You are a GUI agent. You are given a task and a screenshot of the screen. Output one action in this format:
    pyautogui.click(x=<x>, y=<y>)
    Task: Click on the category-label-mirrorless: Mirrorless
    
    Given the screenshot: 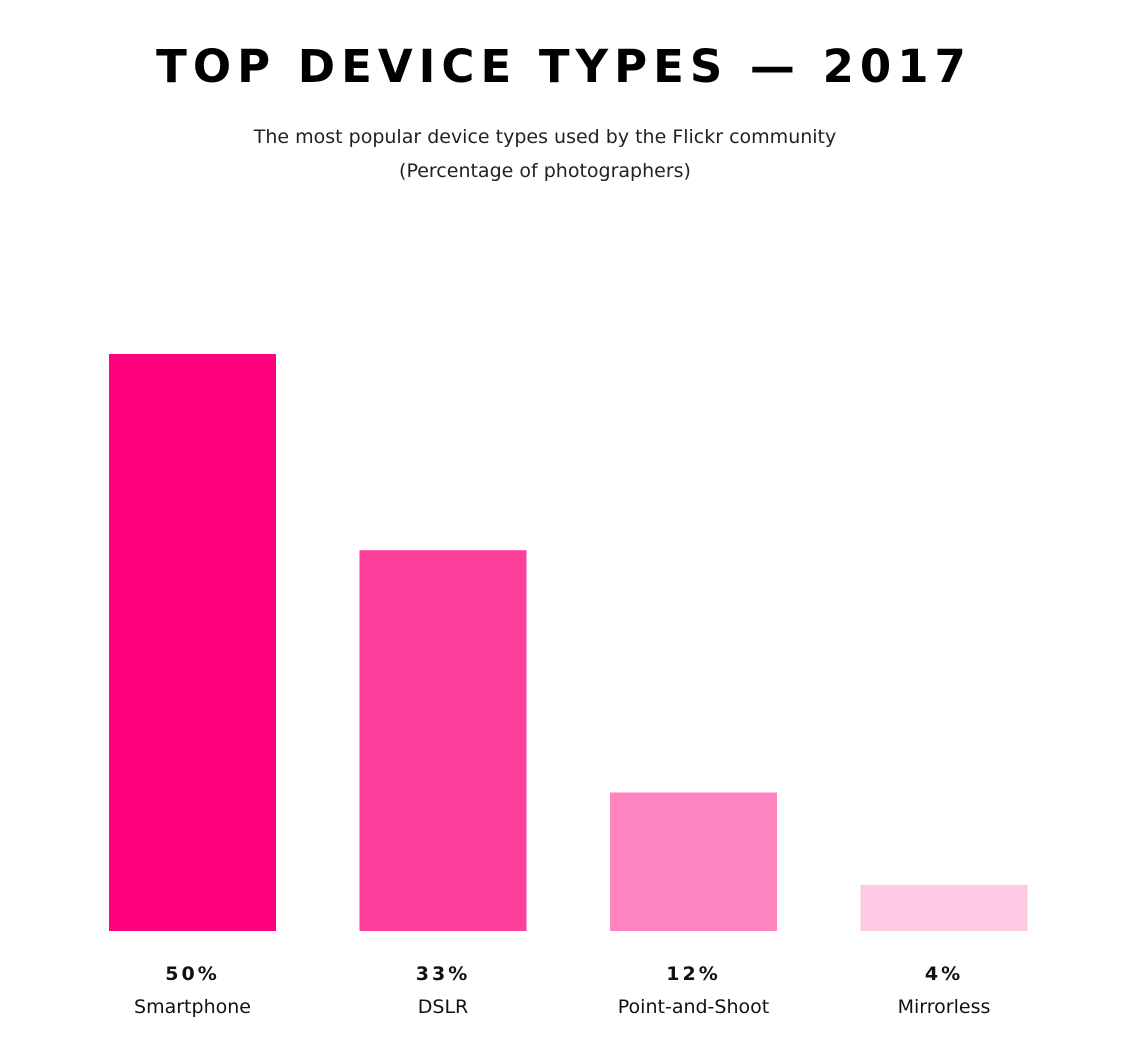 What is the action you would take?
    pyautogui.click(x=944, y=1007)
    